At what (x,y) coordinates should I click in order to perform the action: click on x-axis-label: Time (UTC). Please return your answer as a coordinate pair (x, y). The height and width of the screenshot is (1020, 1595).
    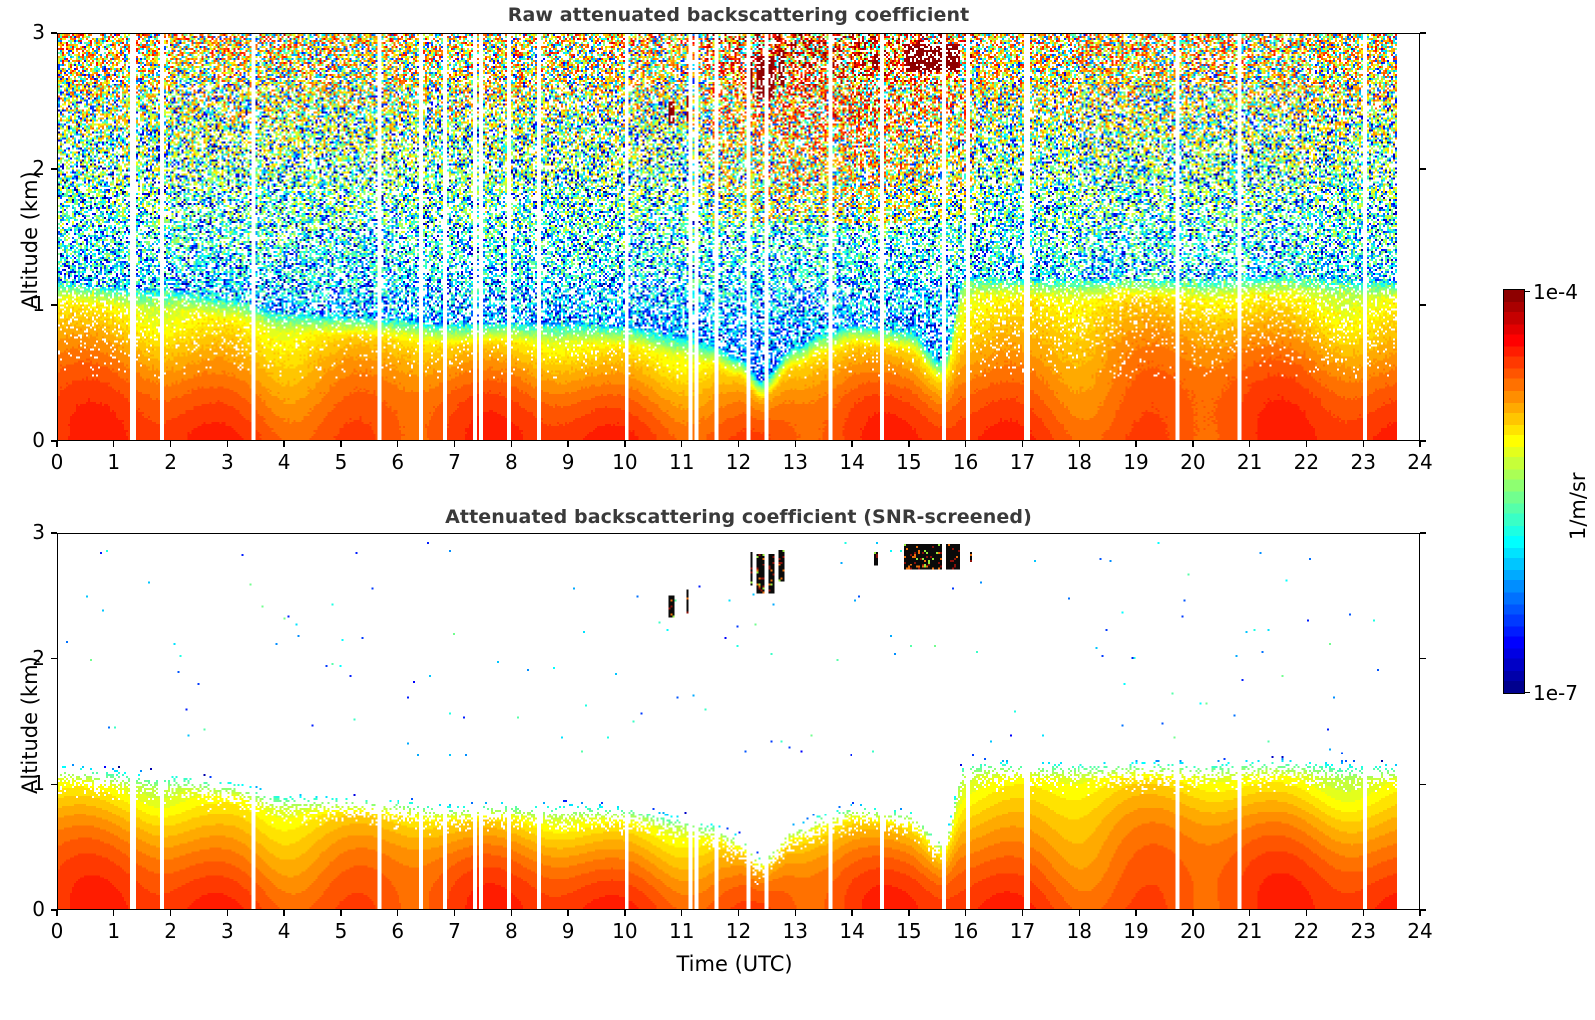
    Looking at the image, I should click on (734, 964).